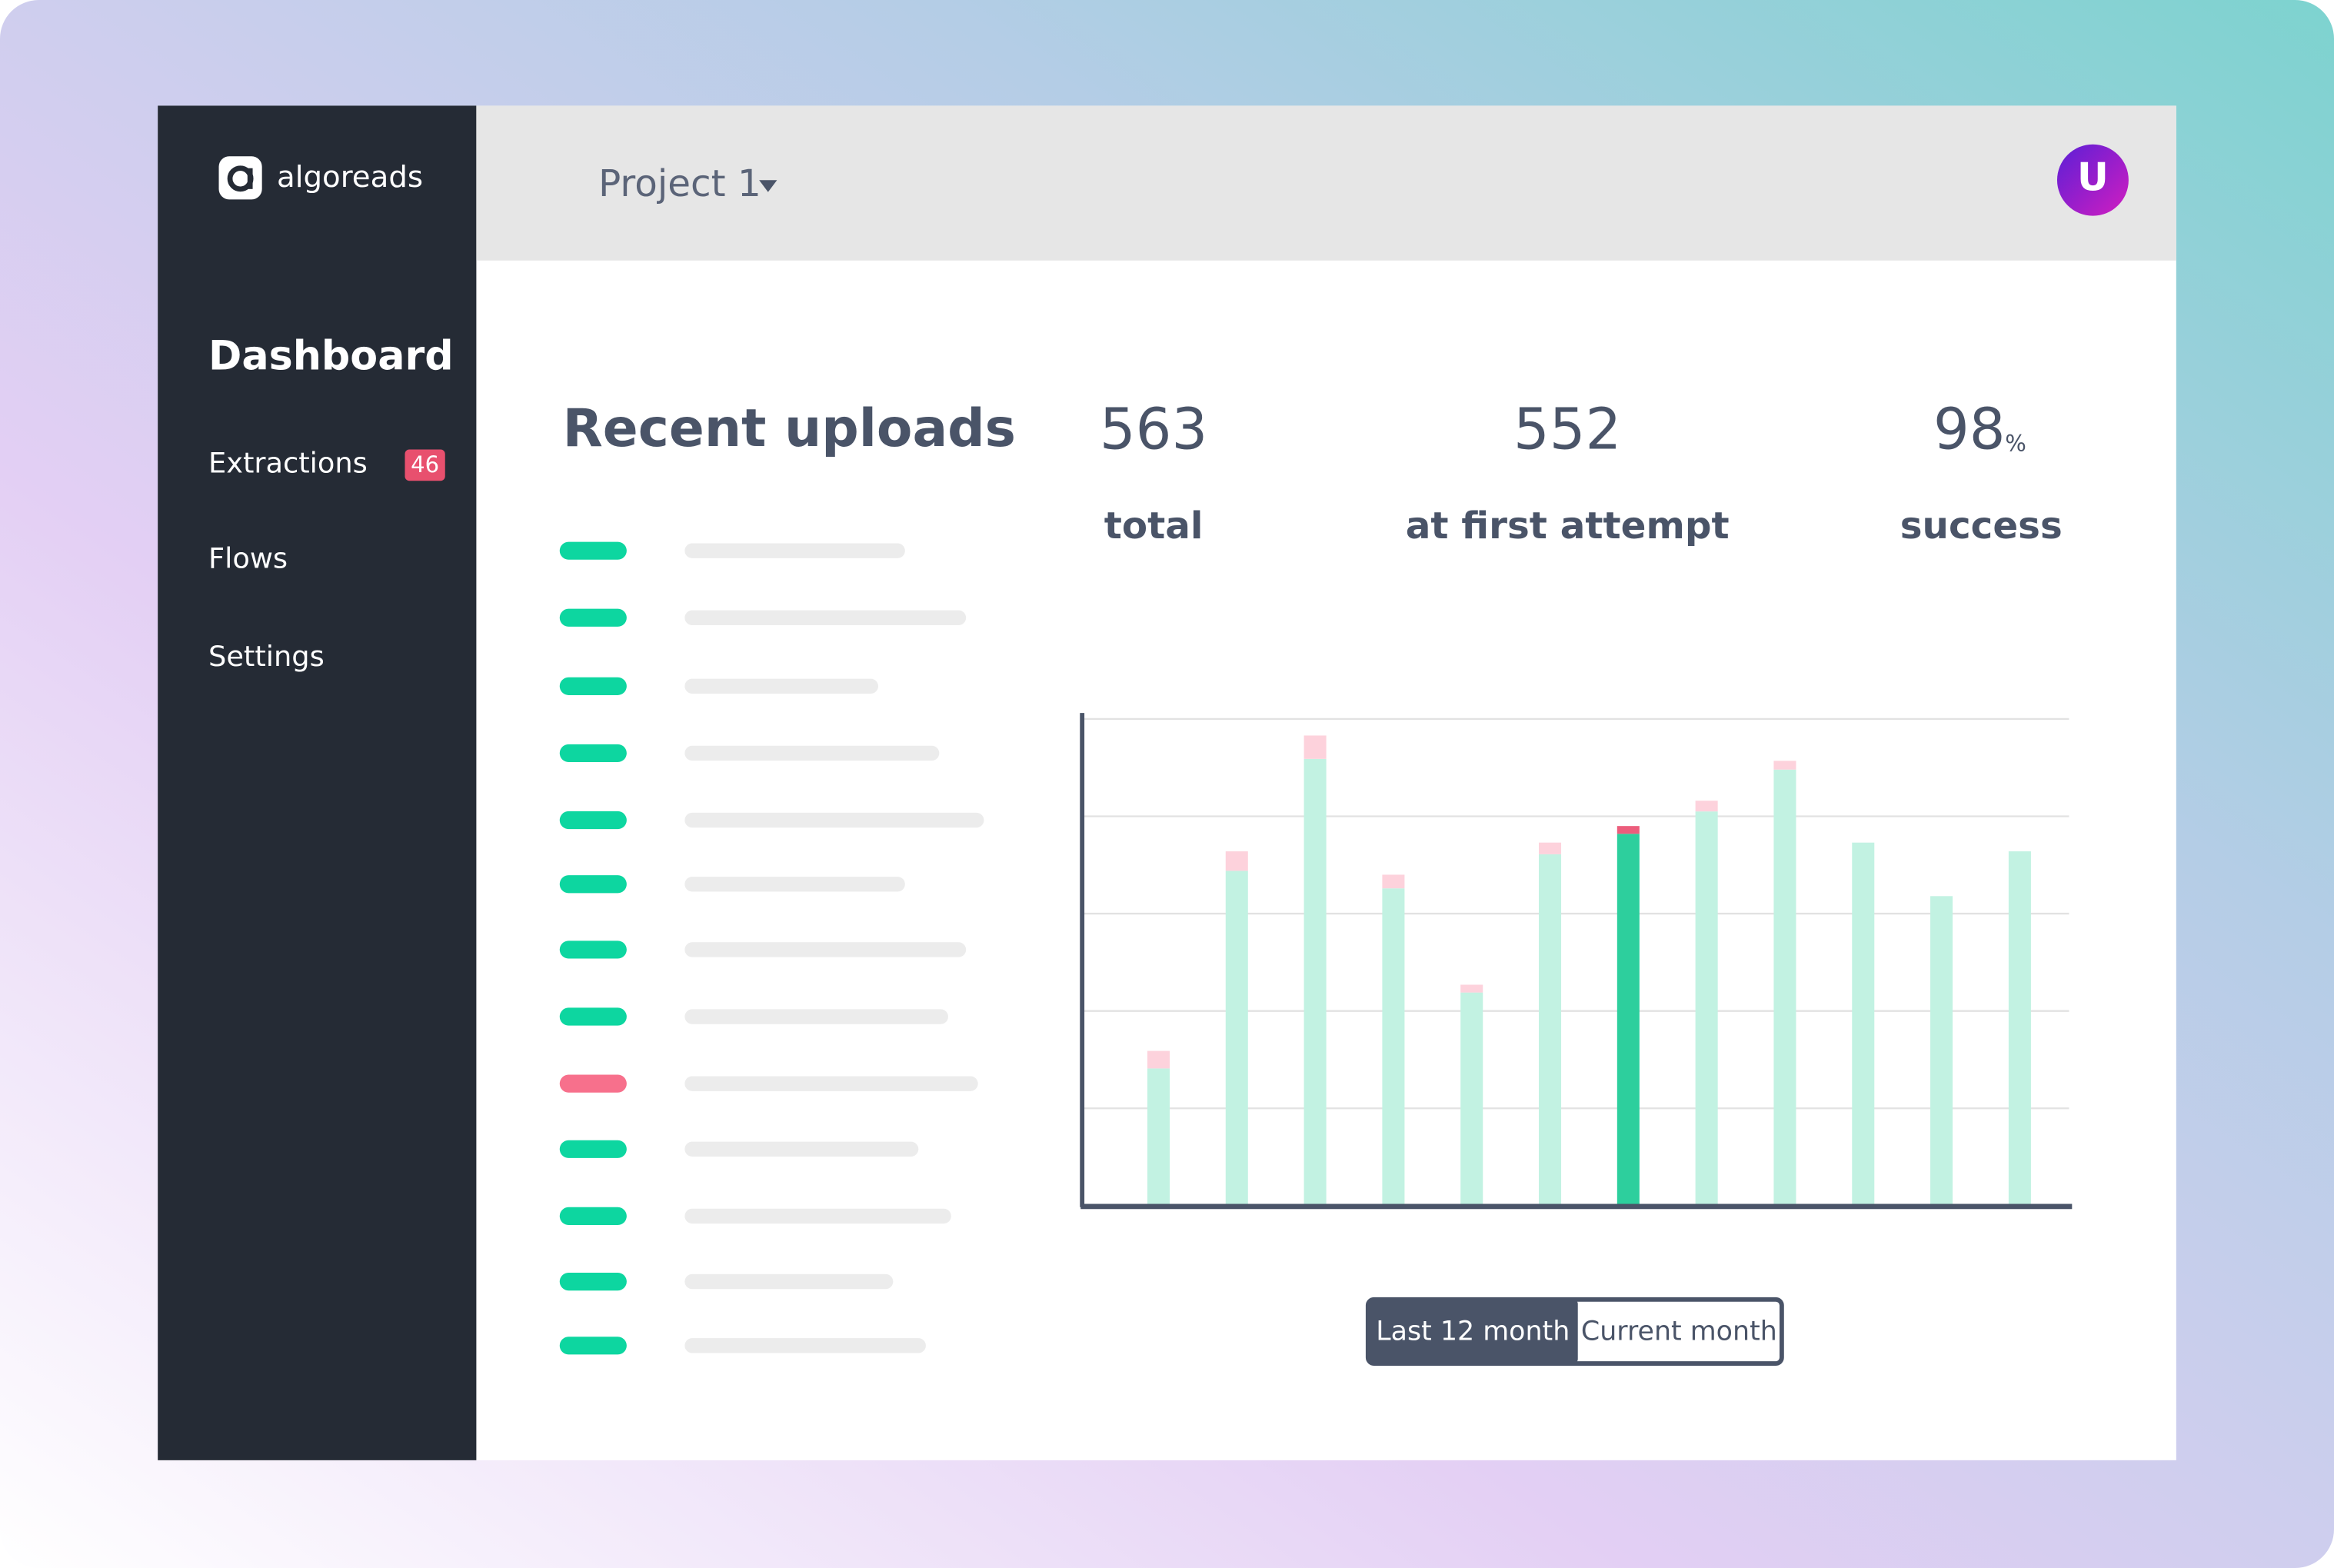 The width and height of the screenshot is (2334, 1568). What do you see at coordinates (1567, 429) in the screenshot?
I see `stat-value: 552` at bounding box center [1567, 429].